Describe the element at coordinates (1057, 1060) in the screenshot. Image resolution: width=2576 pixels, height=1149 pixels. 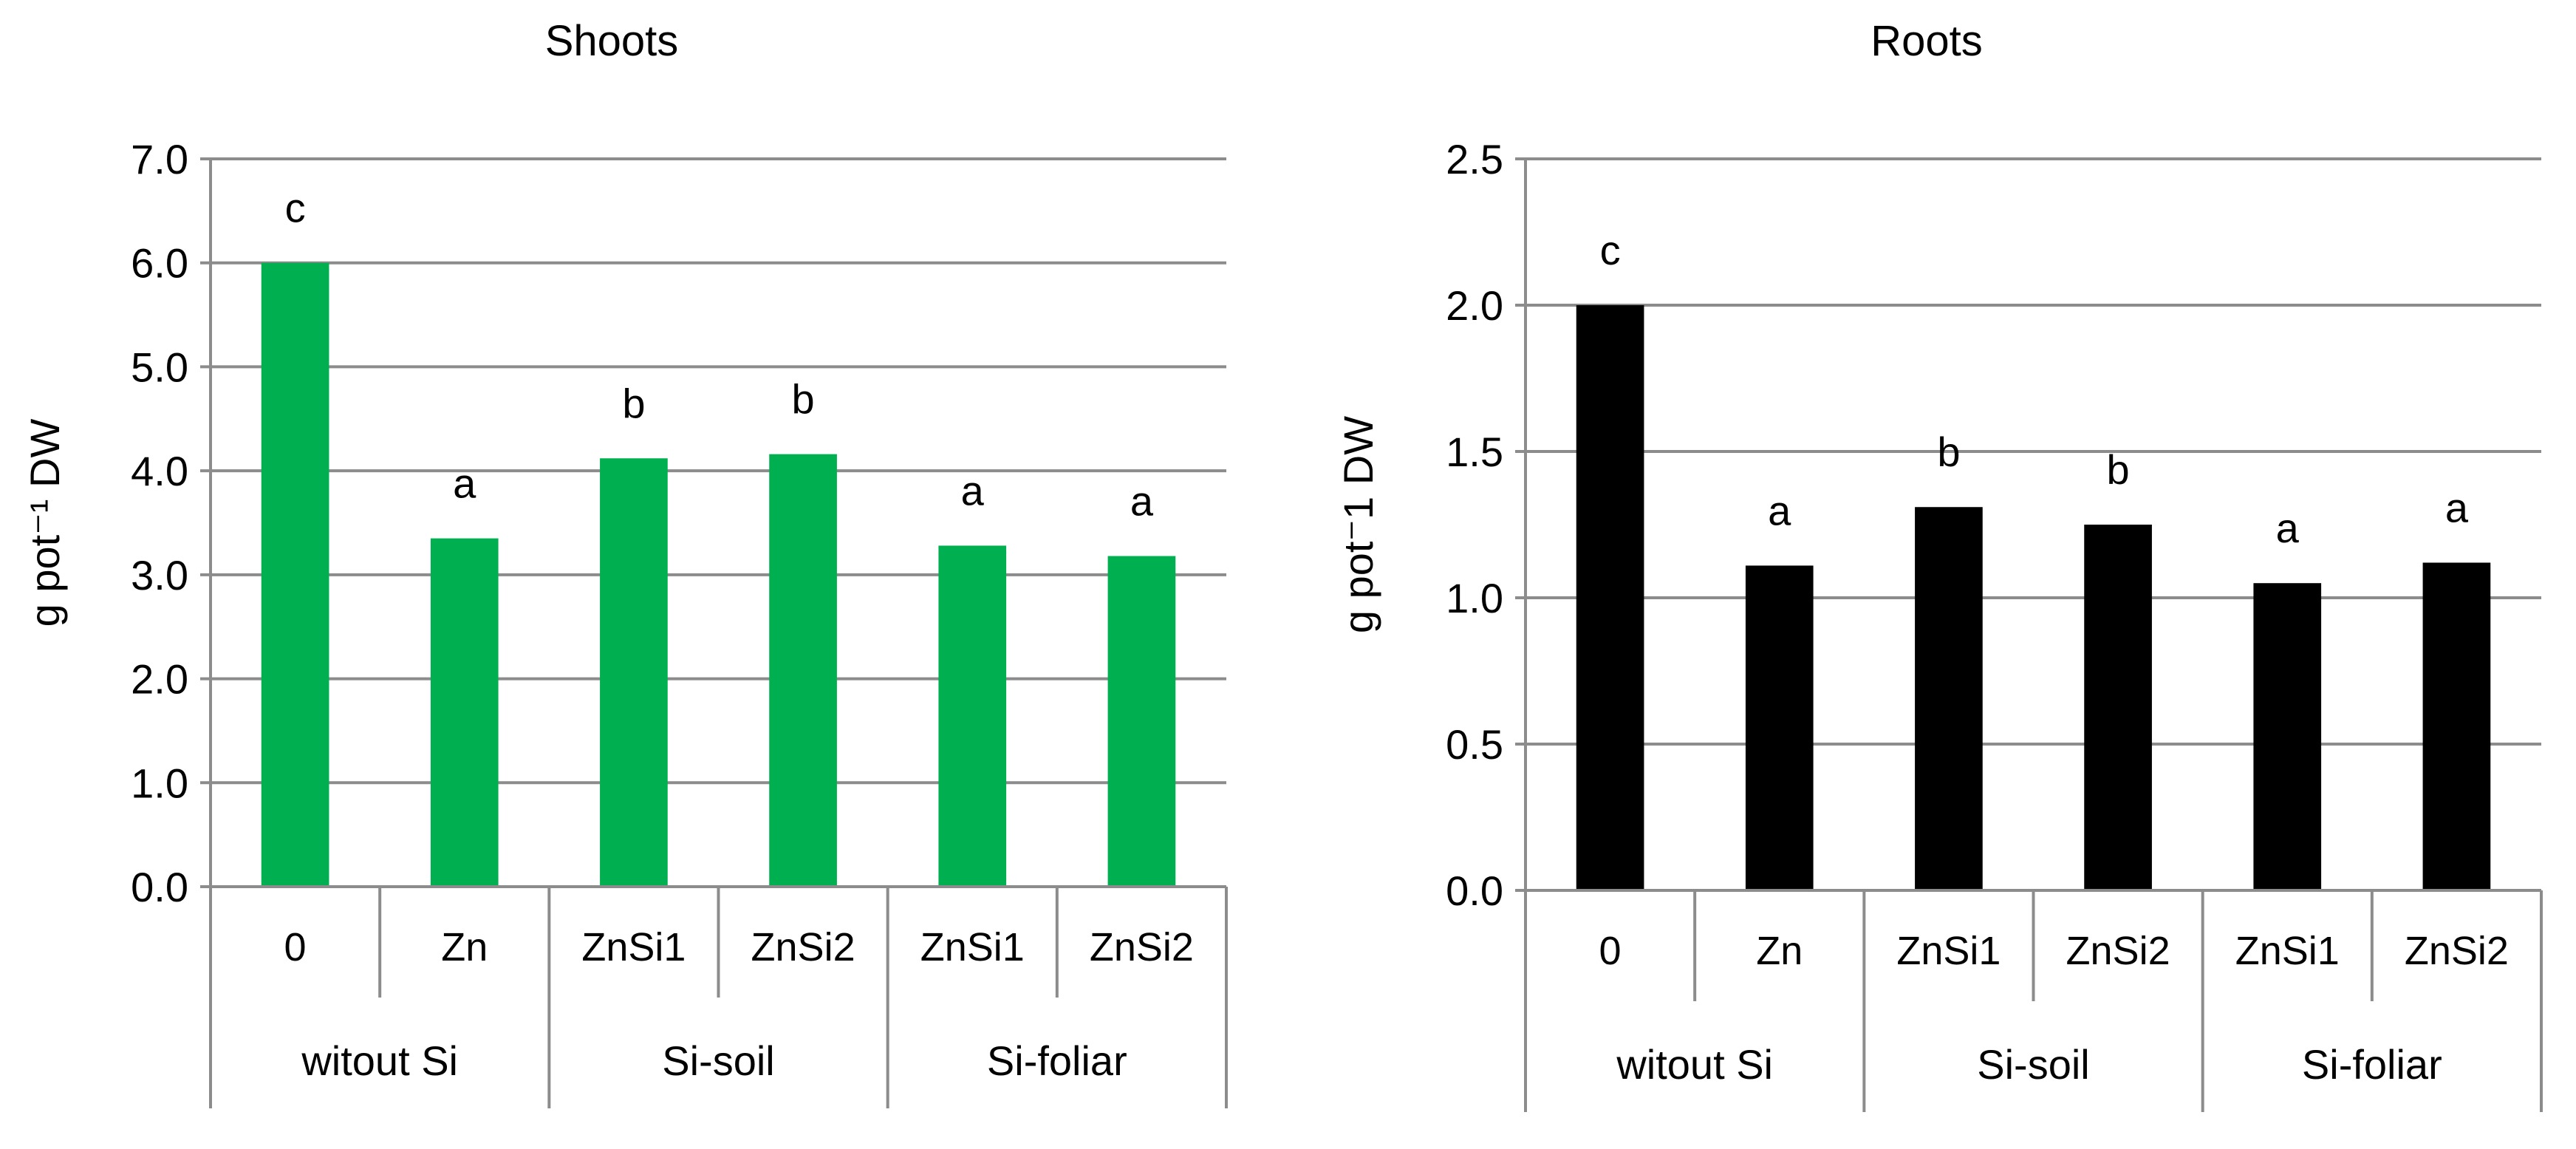
I see `shoots-group-label: Si-foliar` at that location.